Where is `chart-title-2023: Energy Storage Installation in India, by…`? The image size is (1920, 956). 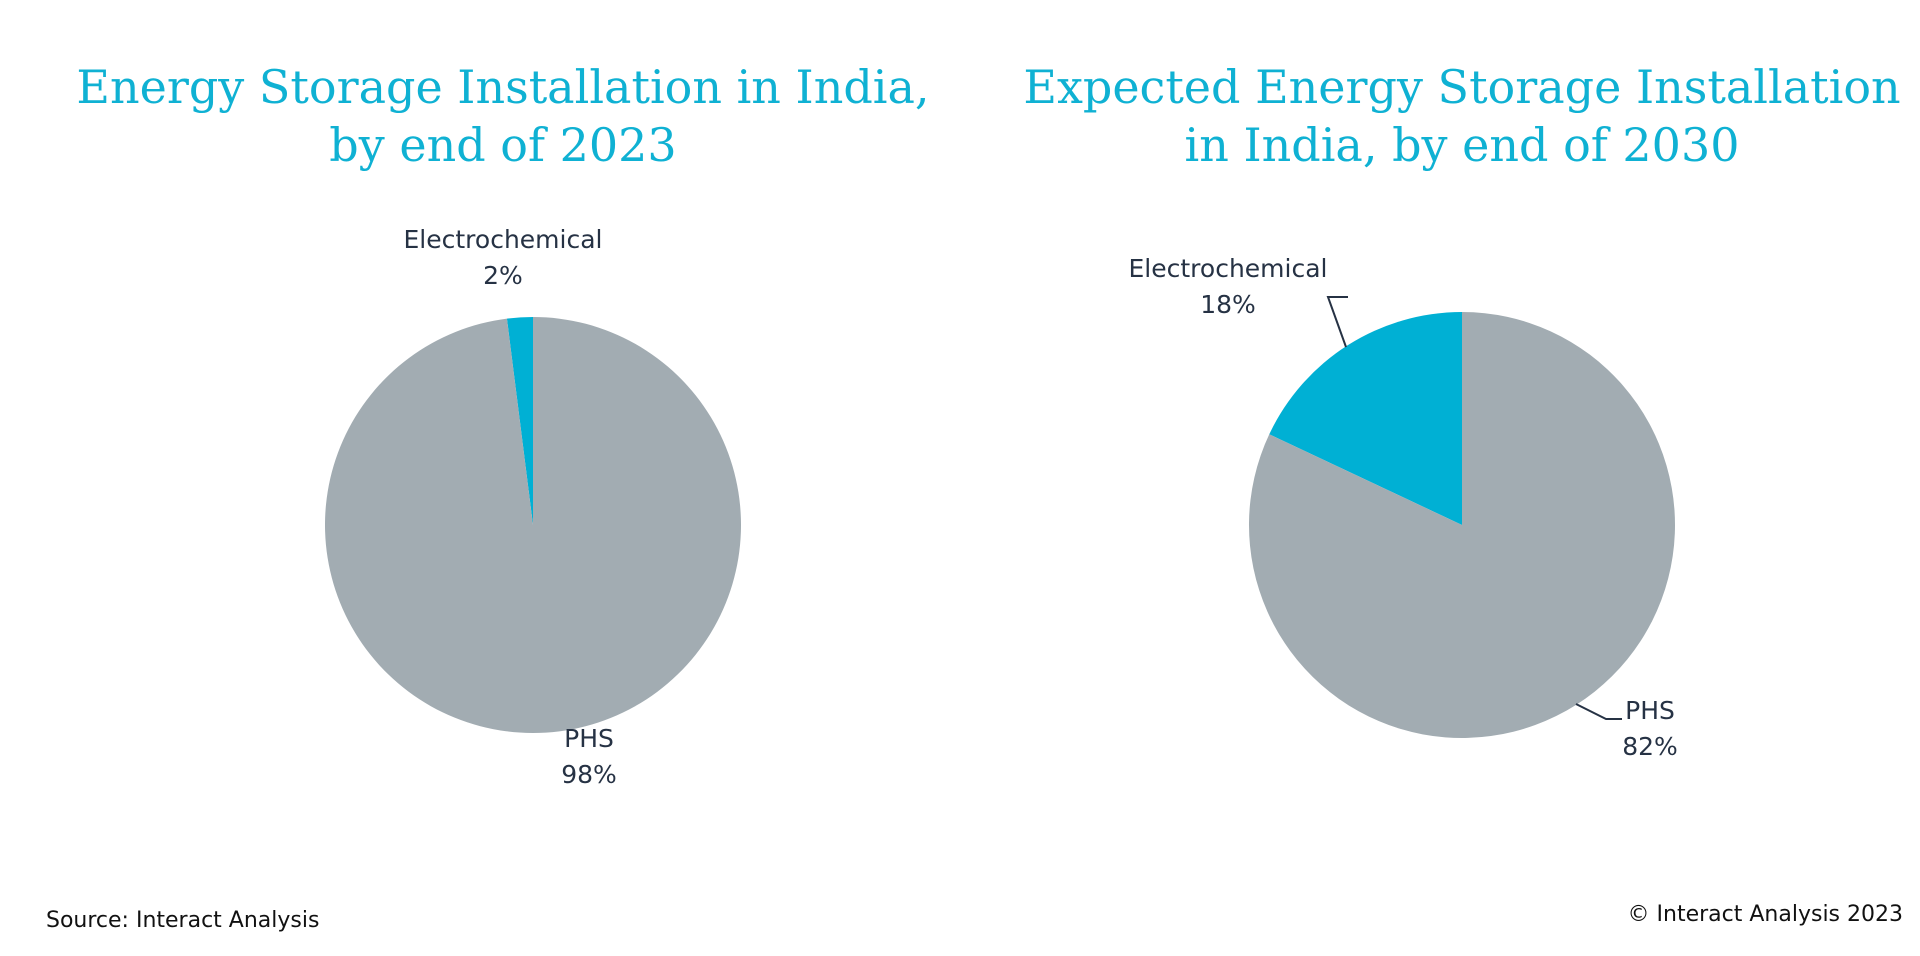 chart-title-2023: Energy Storage Installation in India, by… is located at coordinates (503, 116).